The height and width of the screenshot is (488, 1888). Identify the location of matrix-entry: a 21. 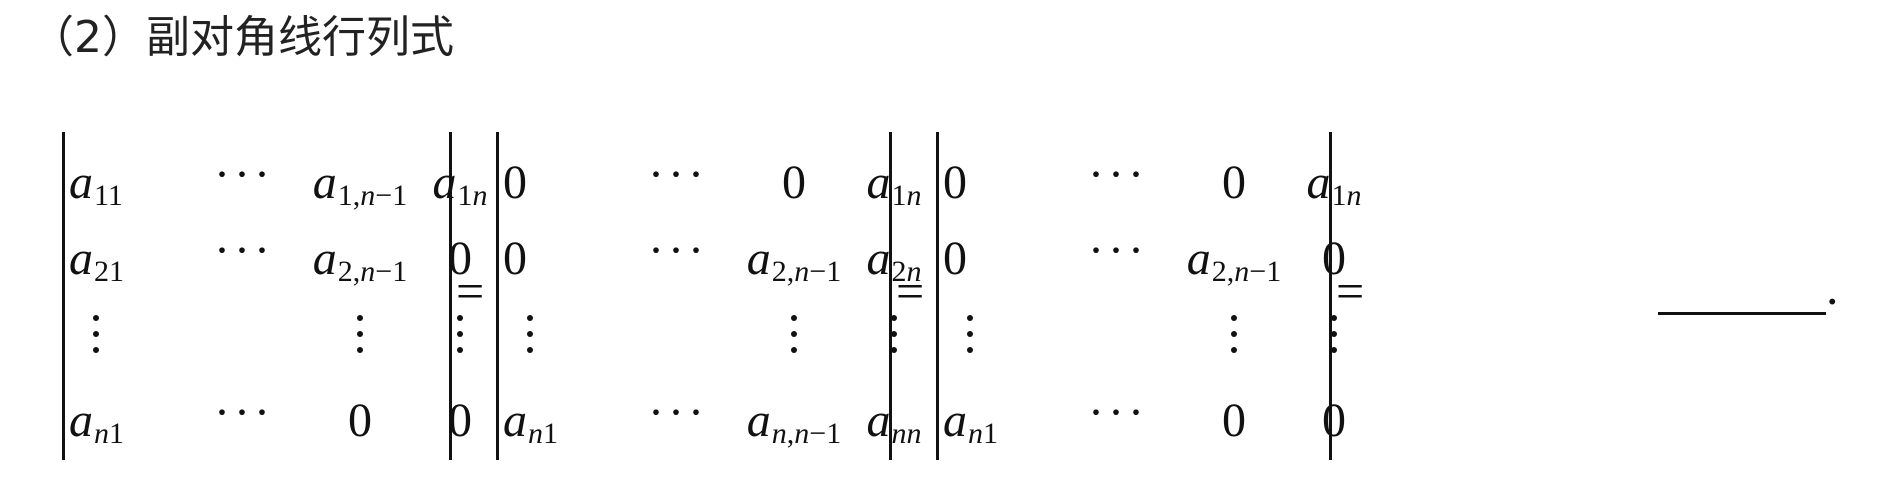
(96, 260).